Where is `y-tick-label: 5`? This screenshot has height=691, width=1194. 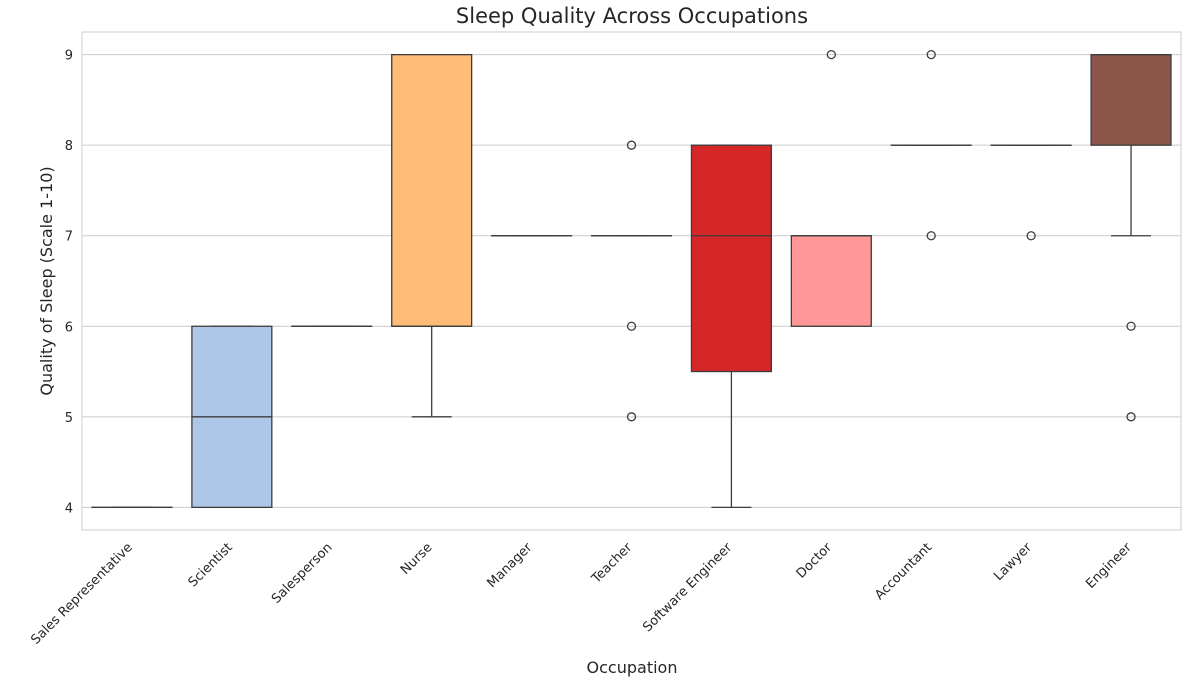
y-tick-label: 5 is located at coordinates (69, 418).